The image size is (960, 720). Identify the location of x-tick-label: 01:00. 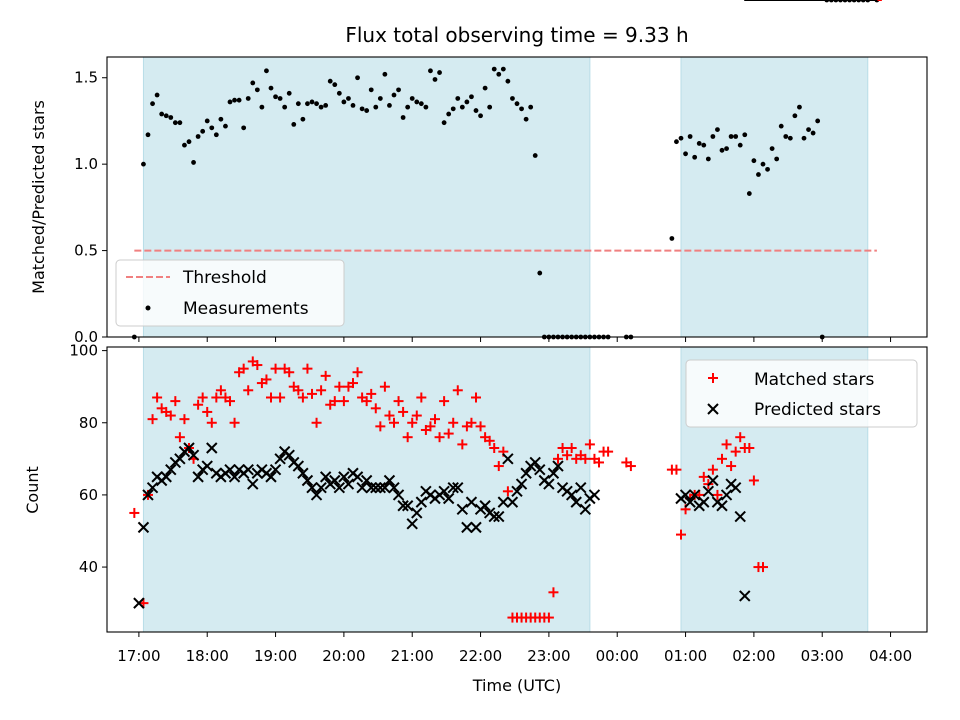
(685, 656).